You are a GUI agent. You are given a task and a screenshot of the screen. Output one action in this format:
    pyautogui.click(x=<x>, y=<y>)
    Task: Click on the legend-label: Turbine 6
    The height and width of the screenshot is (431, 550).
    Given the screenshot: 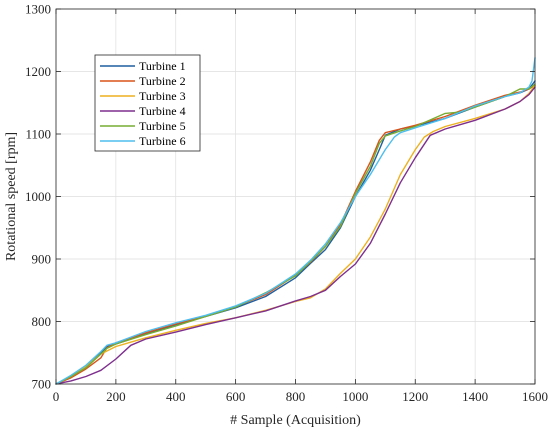 What is the action you would take?
    pyautogui.click(x=162, y=141)
    